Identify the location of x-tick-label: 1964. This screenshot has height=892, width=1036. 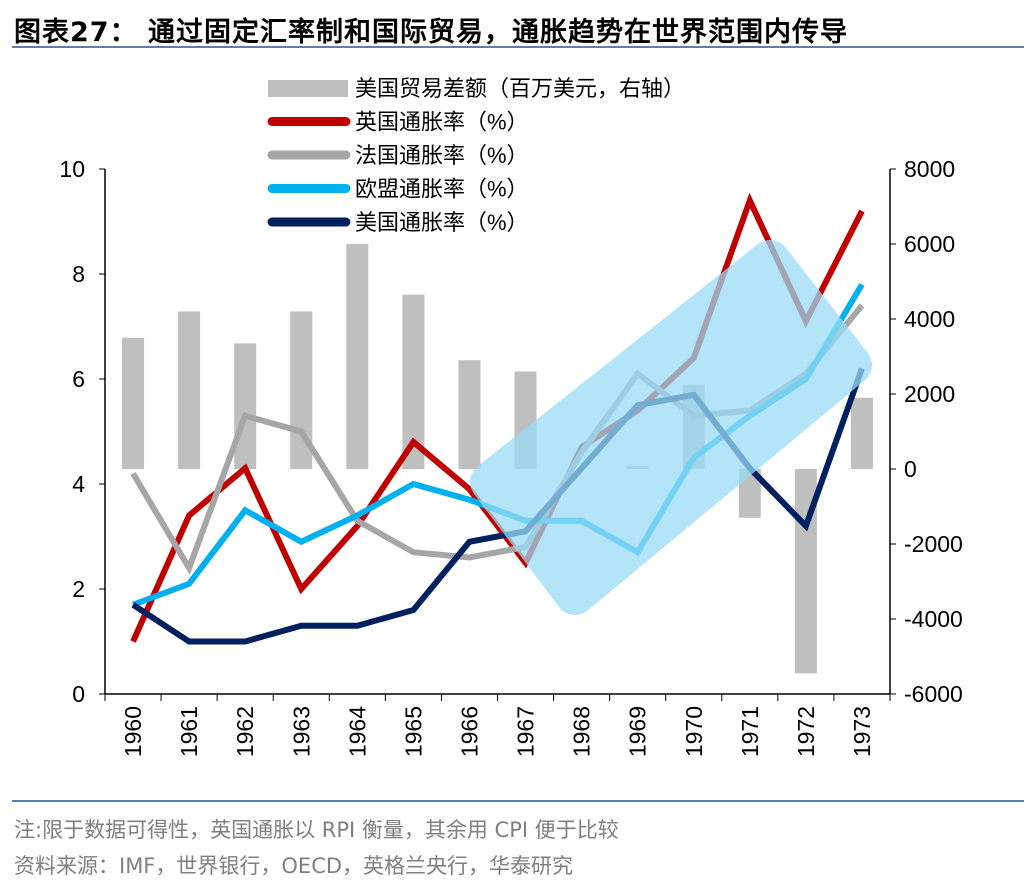
(357, 731).